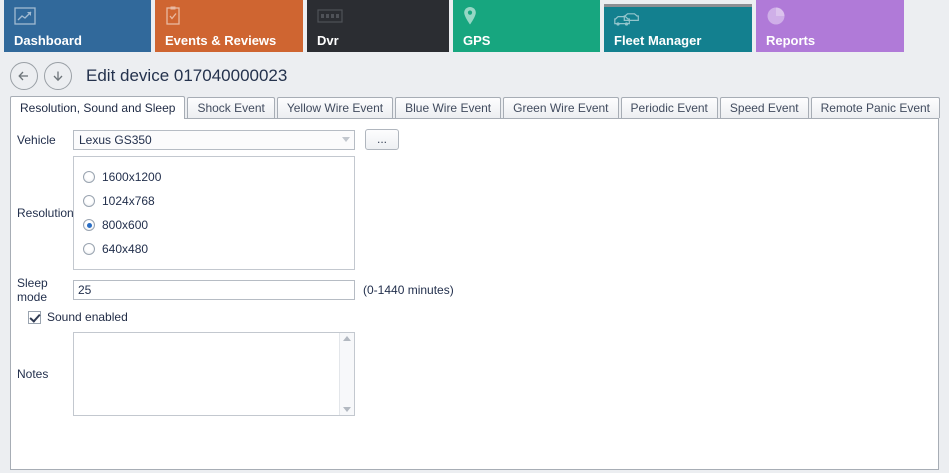  I want to click on page-header: Edit device 017040000023, so click(474, 76).